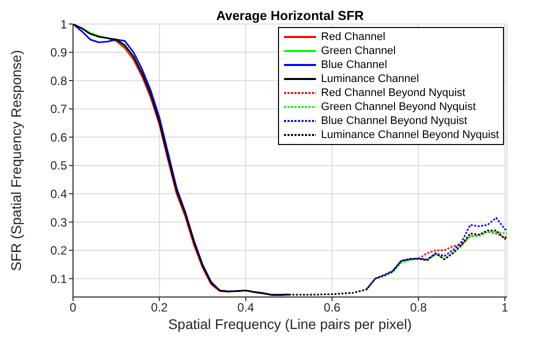 The width and height of the screenshot is (560, 337). Describe the element at coordinates (59, 53) in the screenshot. I see `y-tick-label: 0.9` at that location.